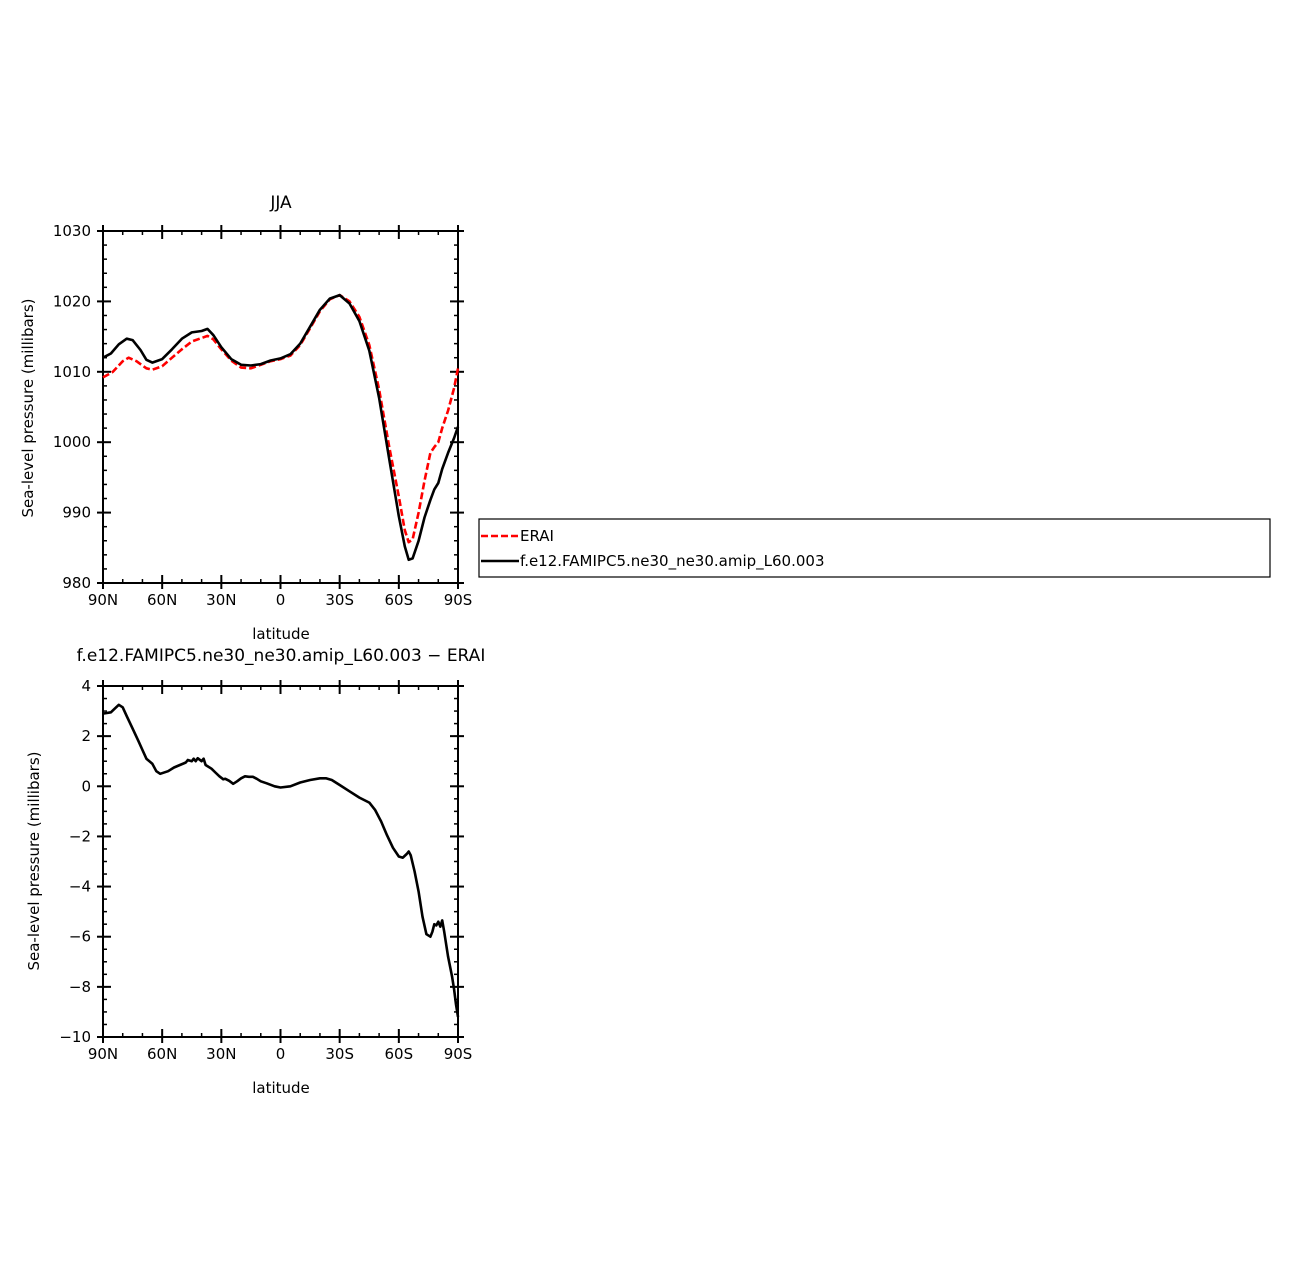 Image resolution: width=1289 pixels, height=1286 pixels. What do you see at coordinates (103, 1054) in the screenshot?
I see `bottom-x-tick-label: 90N` at bounding box center [103, 1054].